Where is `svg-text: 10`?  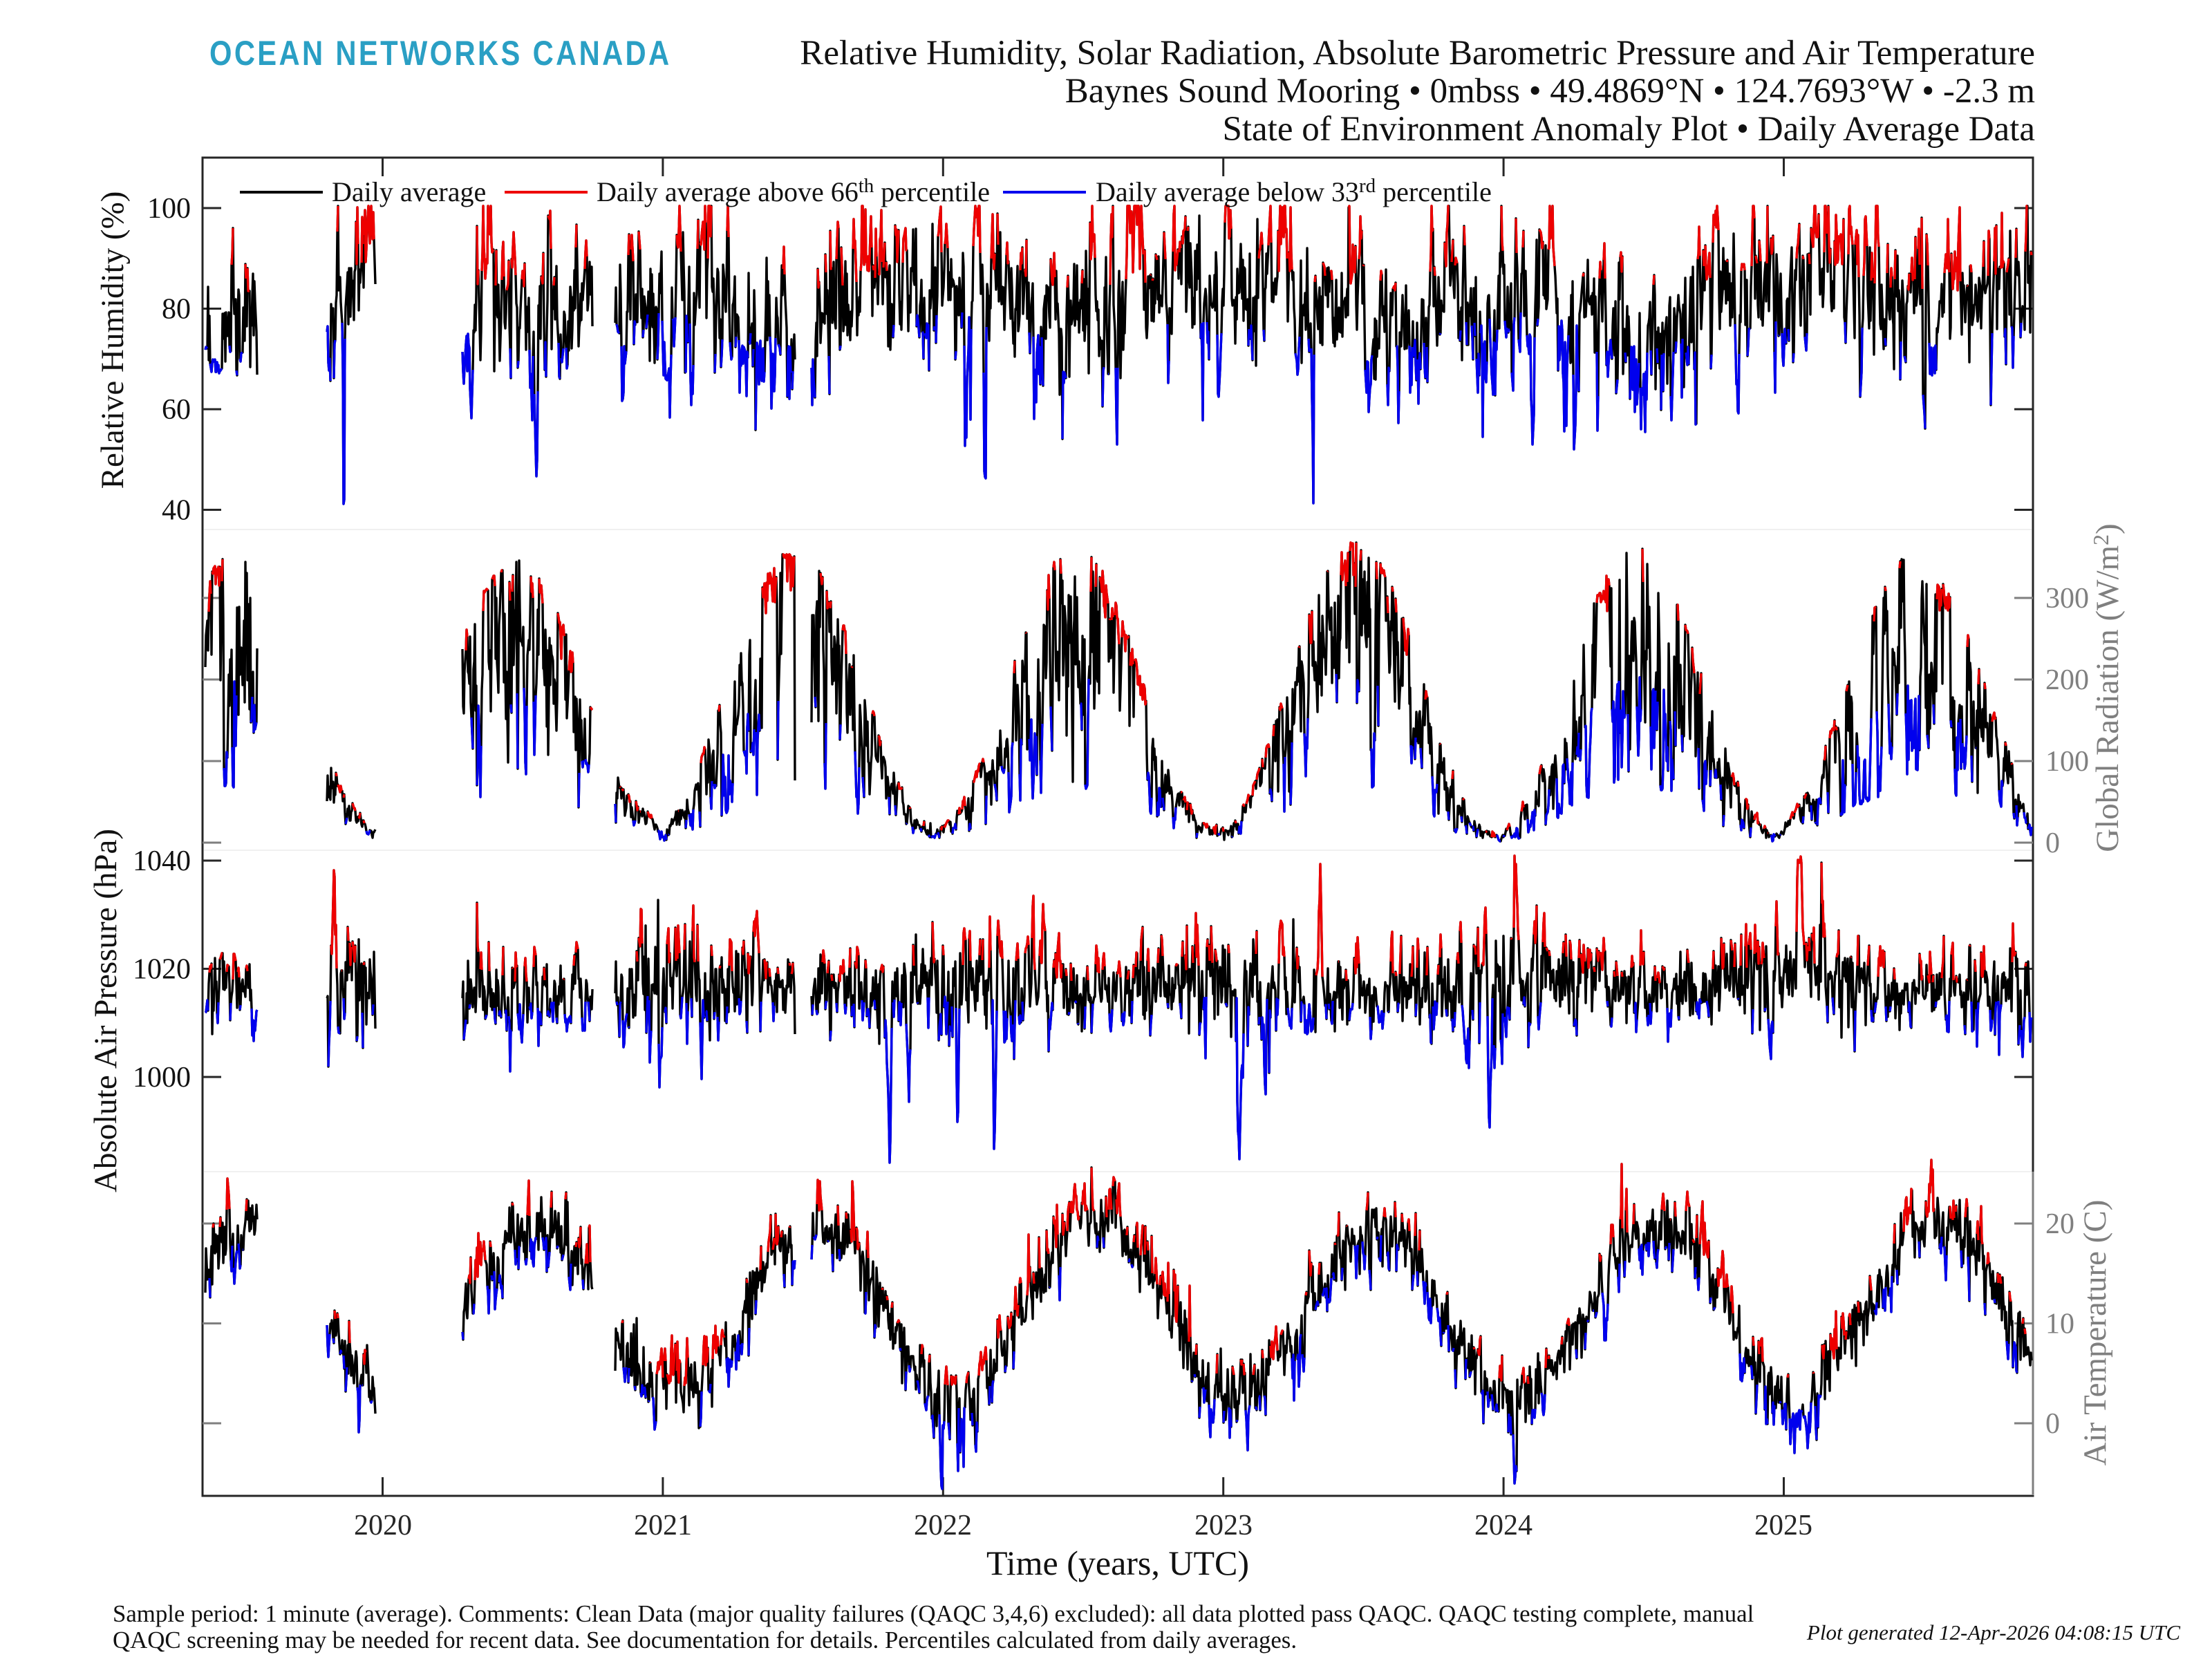
svg-text: 10 is located at coordinates (2060, 1324).